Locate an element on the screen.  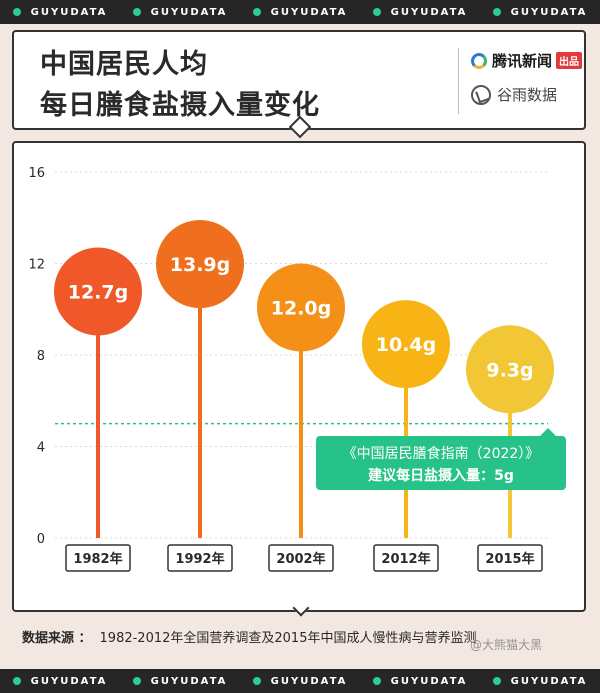
title-divider is located at coordinates (458, 81).